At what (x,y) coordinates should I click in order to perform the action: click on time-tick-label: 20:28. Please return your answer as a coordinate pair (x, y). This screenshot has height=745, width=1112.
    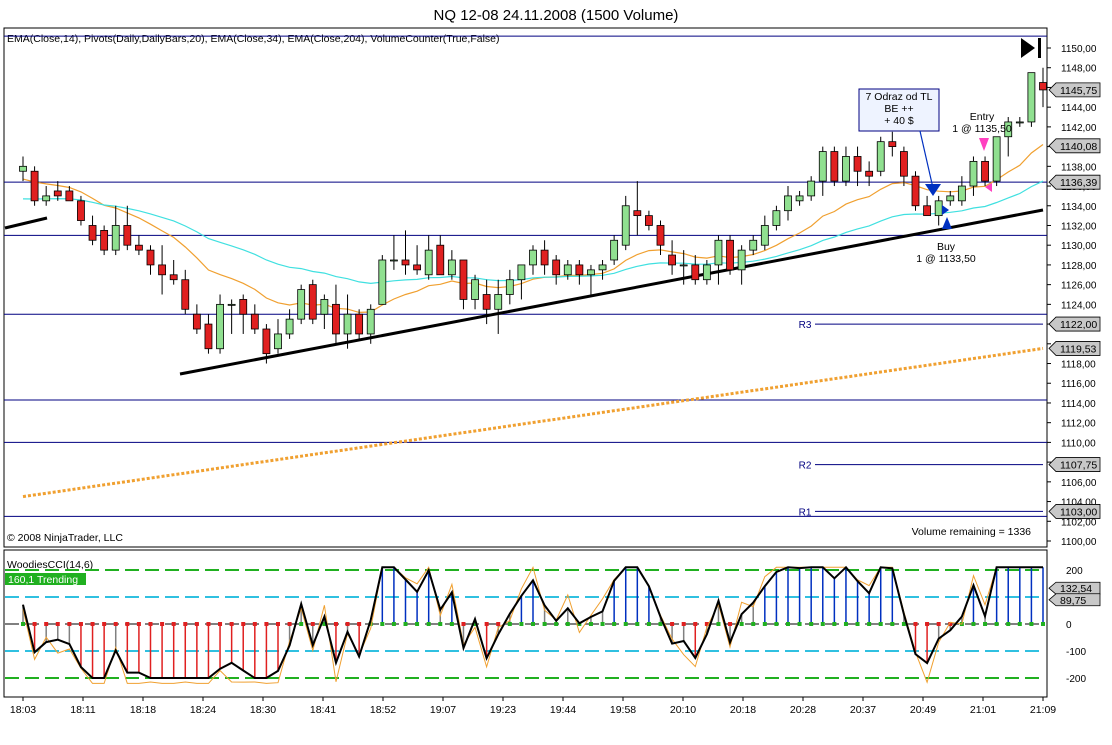
    Looking at the image, I should click on (803, 710).